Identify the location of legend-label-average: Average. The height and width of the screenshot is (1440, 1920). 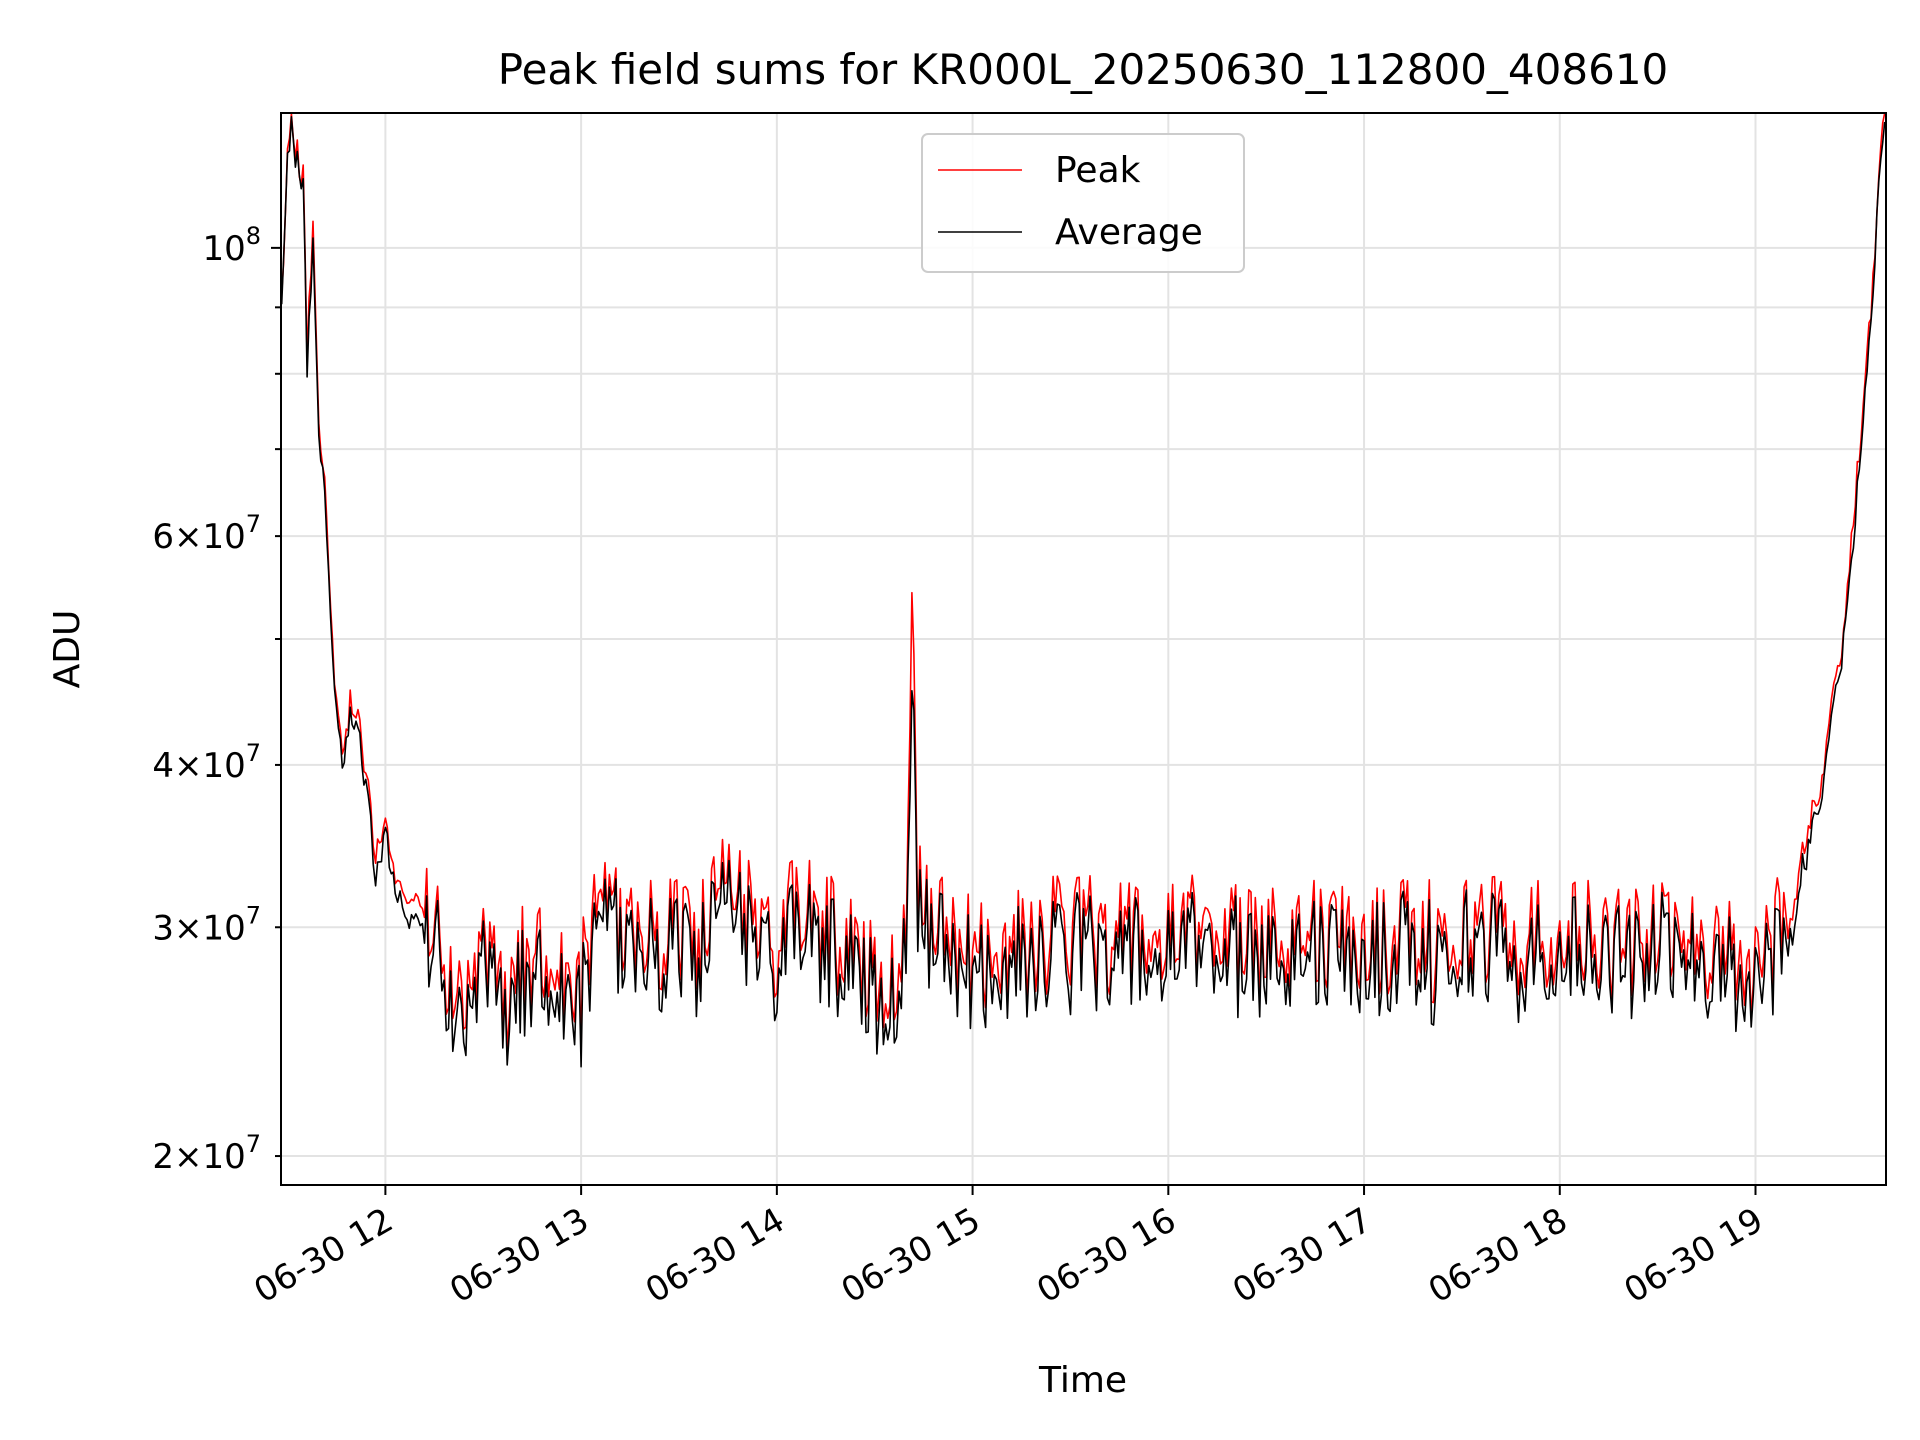
(1129, 232).